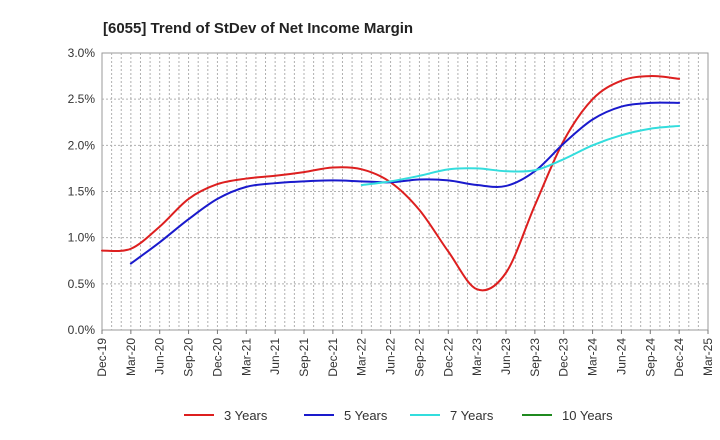  Describe the element at coordinates (82, 330) in the screenshot. I see `y-tick-label: 0.0%` at that location.